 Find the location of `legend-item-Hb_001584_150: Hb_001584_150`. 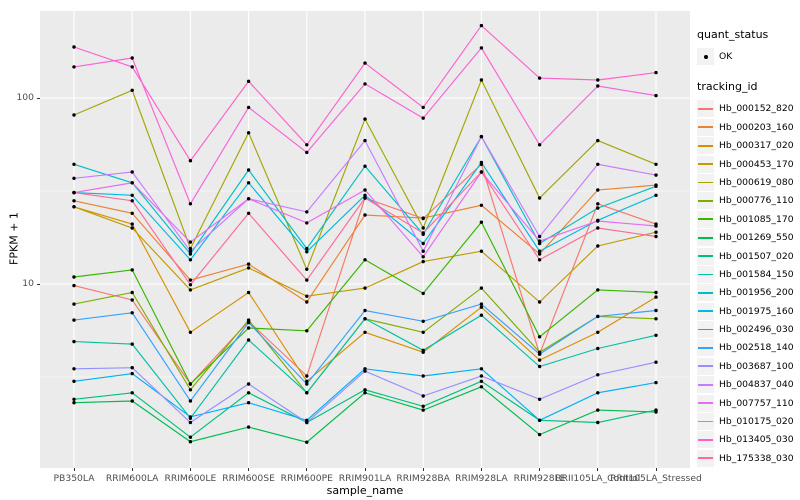

legend-item-Hb_001584_150: Hb_001584_150 is located at coordinates (748, 274).